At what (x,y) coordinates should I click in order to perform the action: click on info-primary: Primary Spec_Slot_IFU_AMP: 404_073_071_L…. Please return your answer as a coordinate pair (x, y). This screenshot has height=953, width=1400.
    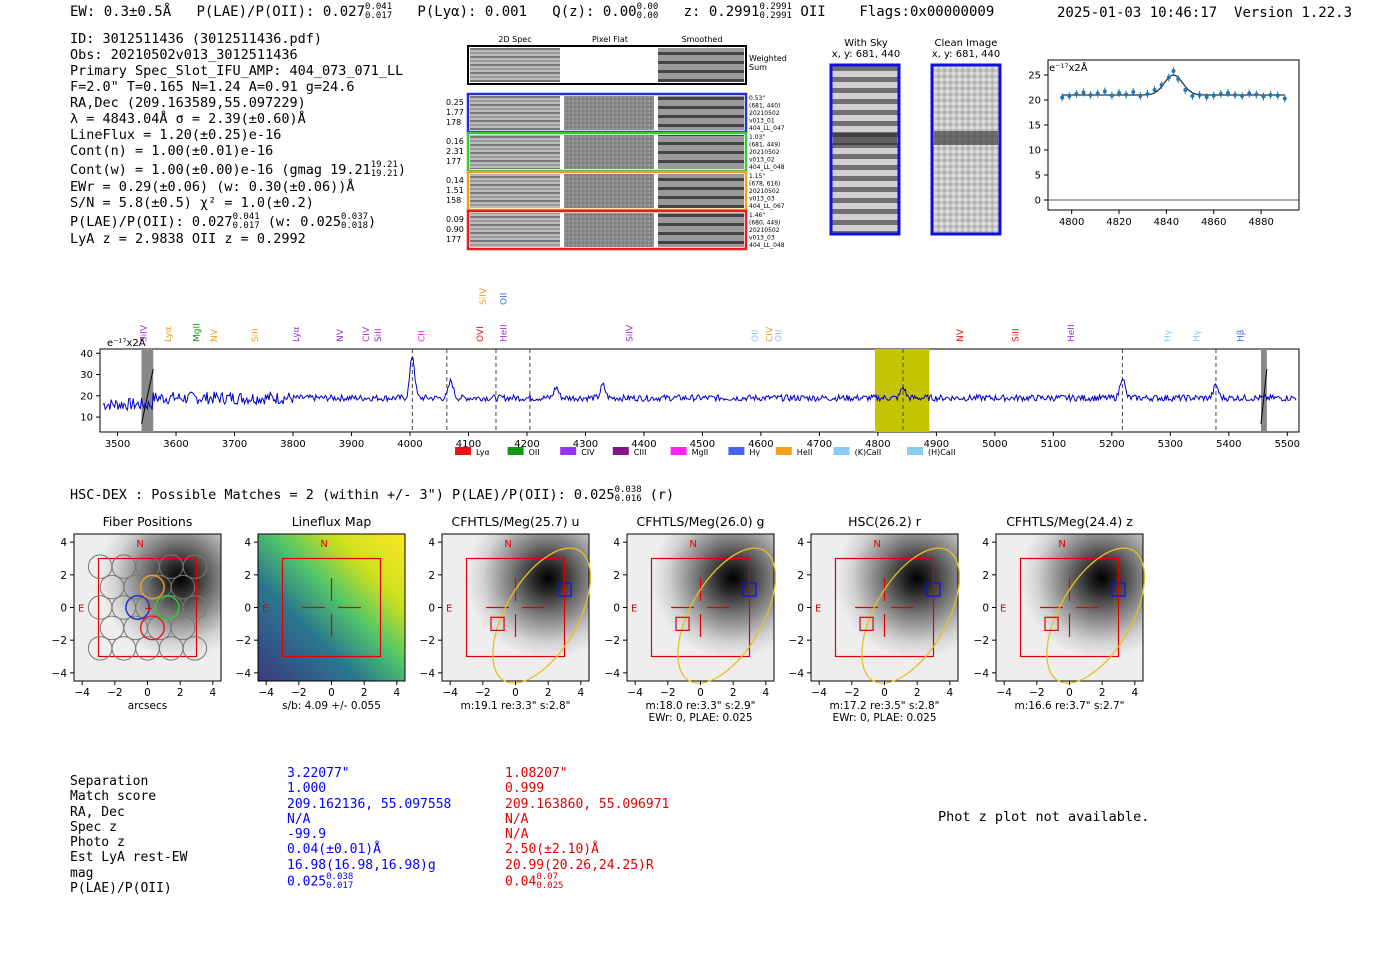
    Looking at the image, I should click on (237, 71).